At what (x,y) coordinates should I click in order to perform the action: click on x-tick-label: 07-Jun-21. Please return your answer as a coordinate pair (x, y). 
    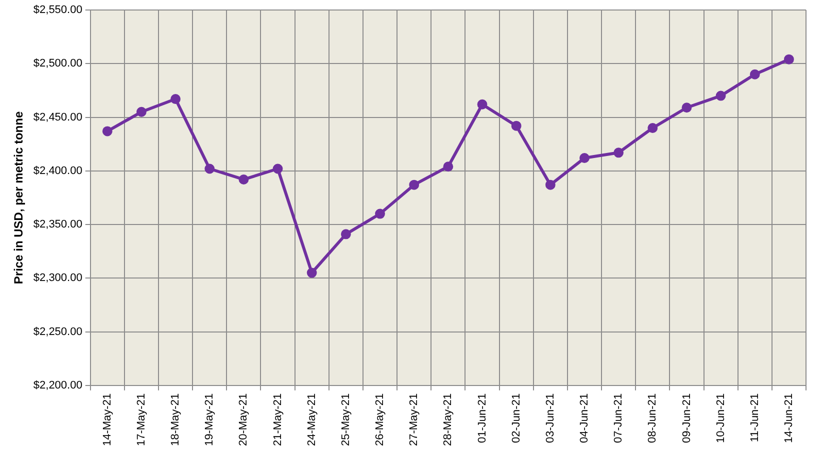
    Looking at the image, I should click on (618, 418).